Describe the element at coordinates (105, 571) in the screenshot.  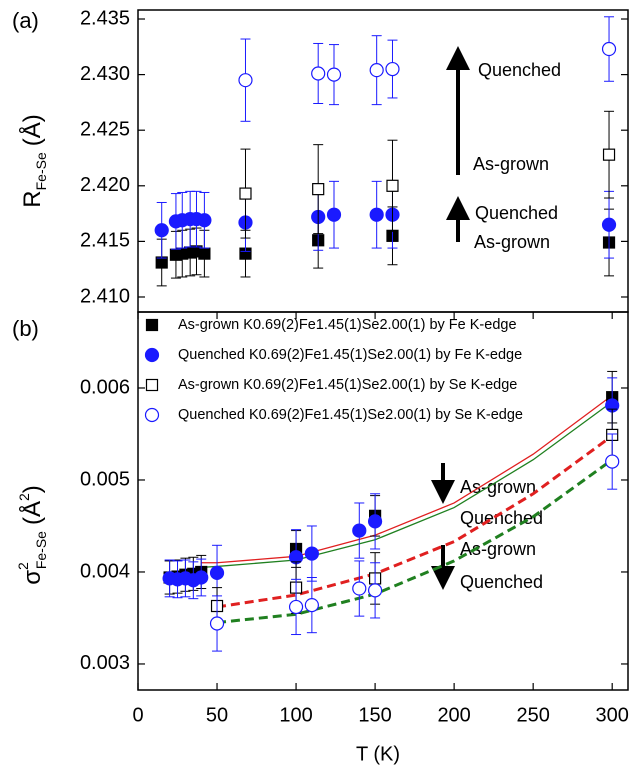
I see `y-tick-label: 0.004` at that location.